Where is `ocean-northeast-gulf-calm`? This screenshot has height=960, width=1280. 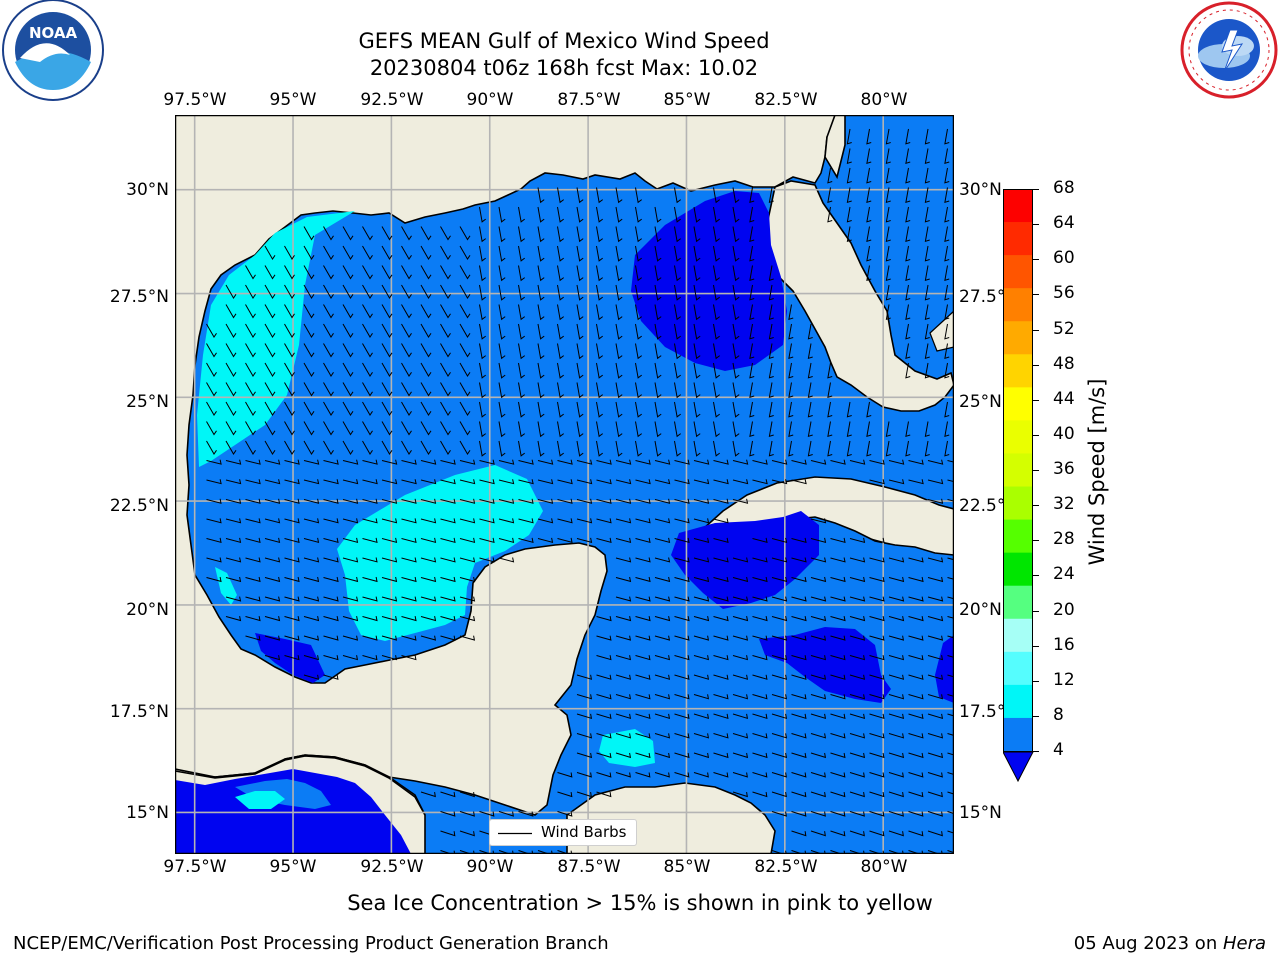
ocean-northeast-gulf-calm is located at coordinates (709, 281).